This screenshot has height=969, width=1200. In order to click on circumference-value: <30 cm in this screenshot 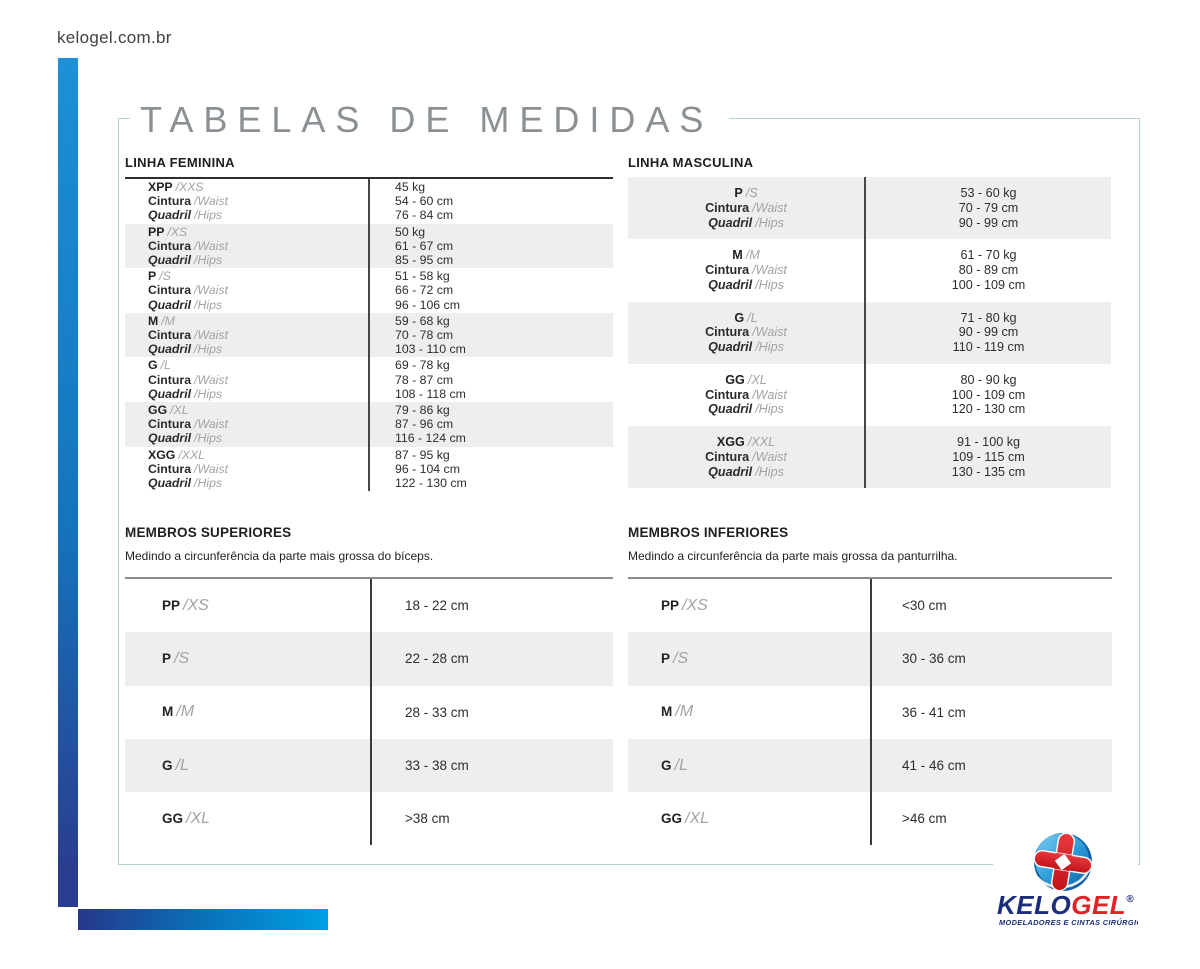, I will do `click(924, 606)`.